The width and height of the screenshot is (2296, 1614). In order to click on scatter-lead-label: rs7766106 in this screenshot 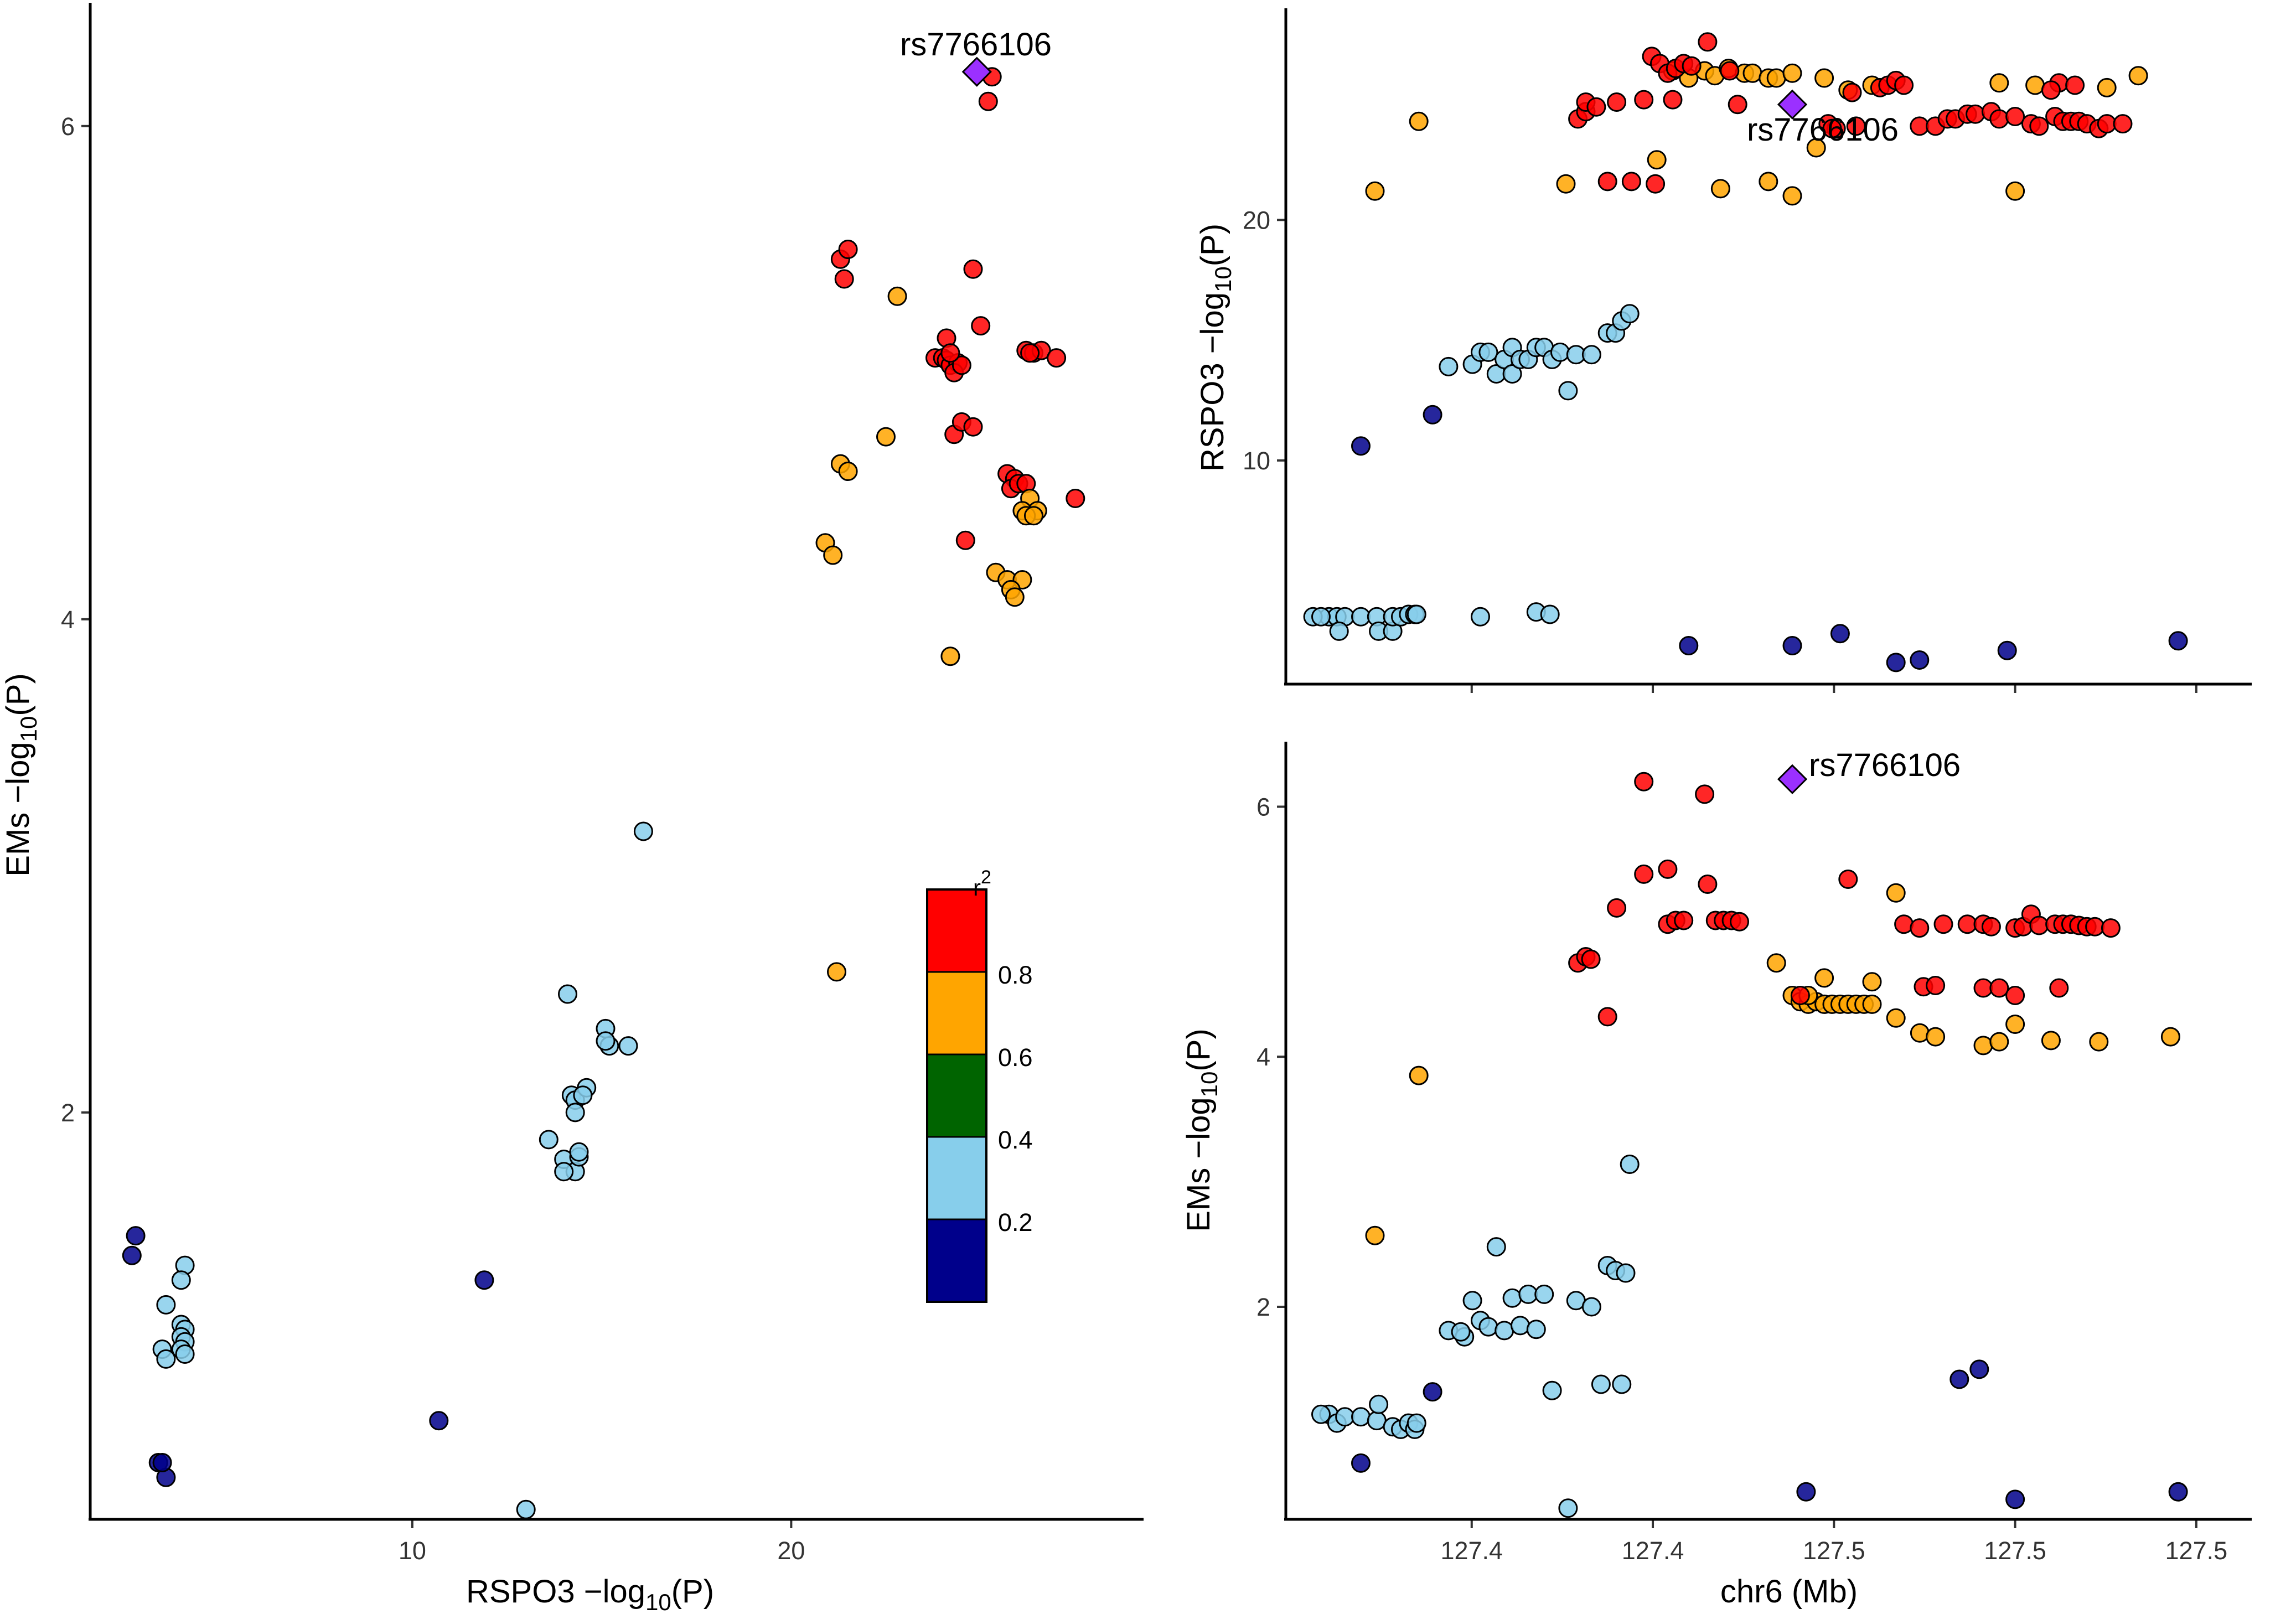, I will do `click(976, 45)`.